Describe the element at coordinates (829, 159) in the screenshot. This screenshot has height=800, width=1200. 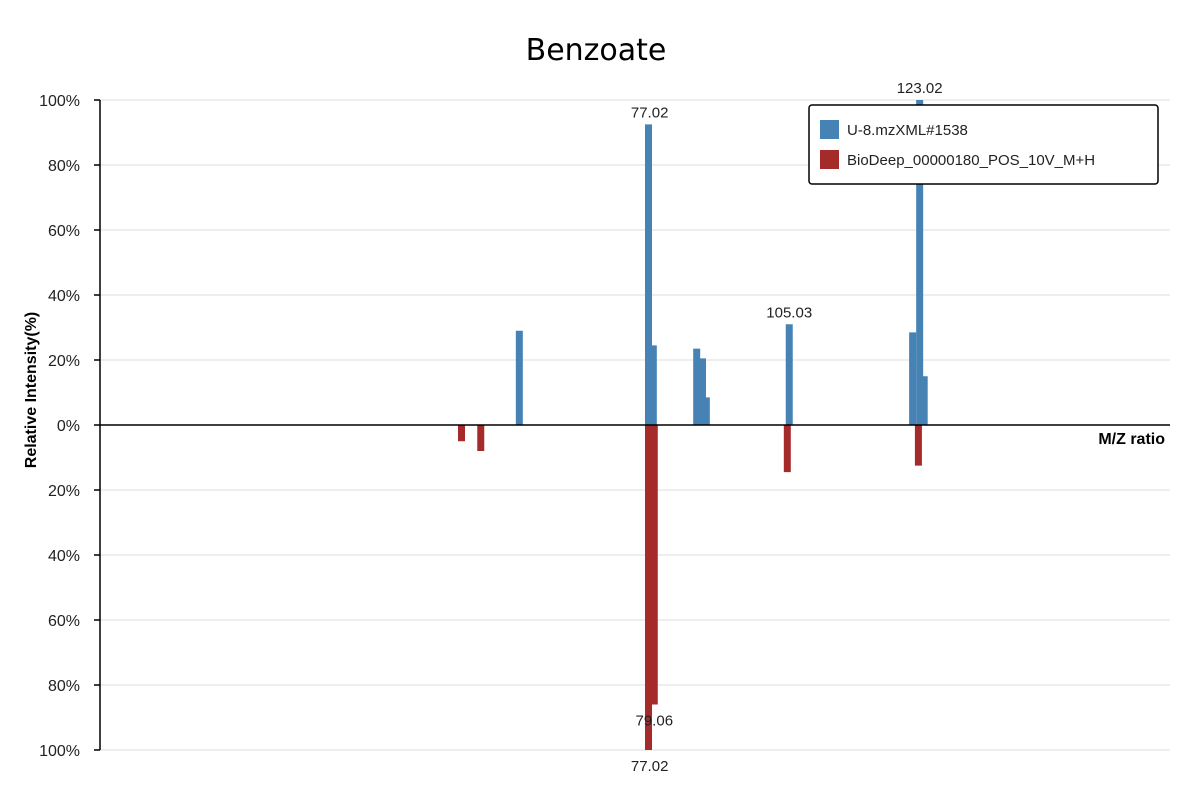
I see `legend-swatch-reference` at that location.